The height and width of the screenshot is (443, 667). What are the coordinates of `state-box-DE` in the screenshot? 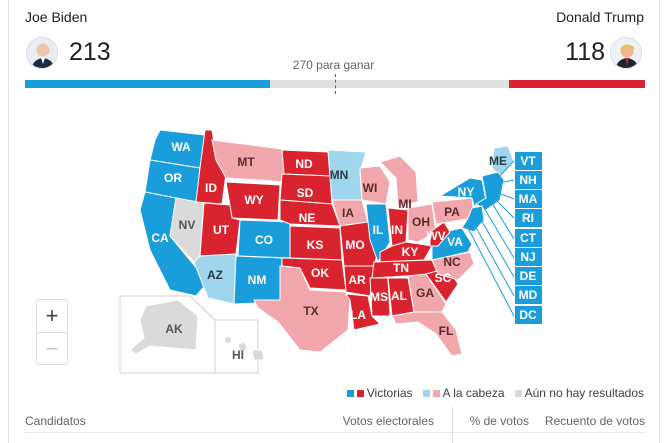 It's located at (528, 276).